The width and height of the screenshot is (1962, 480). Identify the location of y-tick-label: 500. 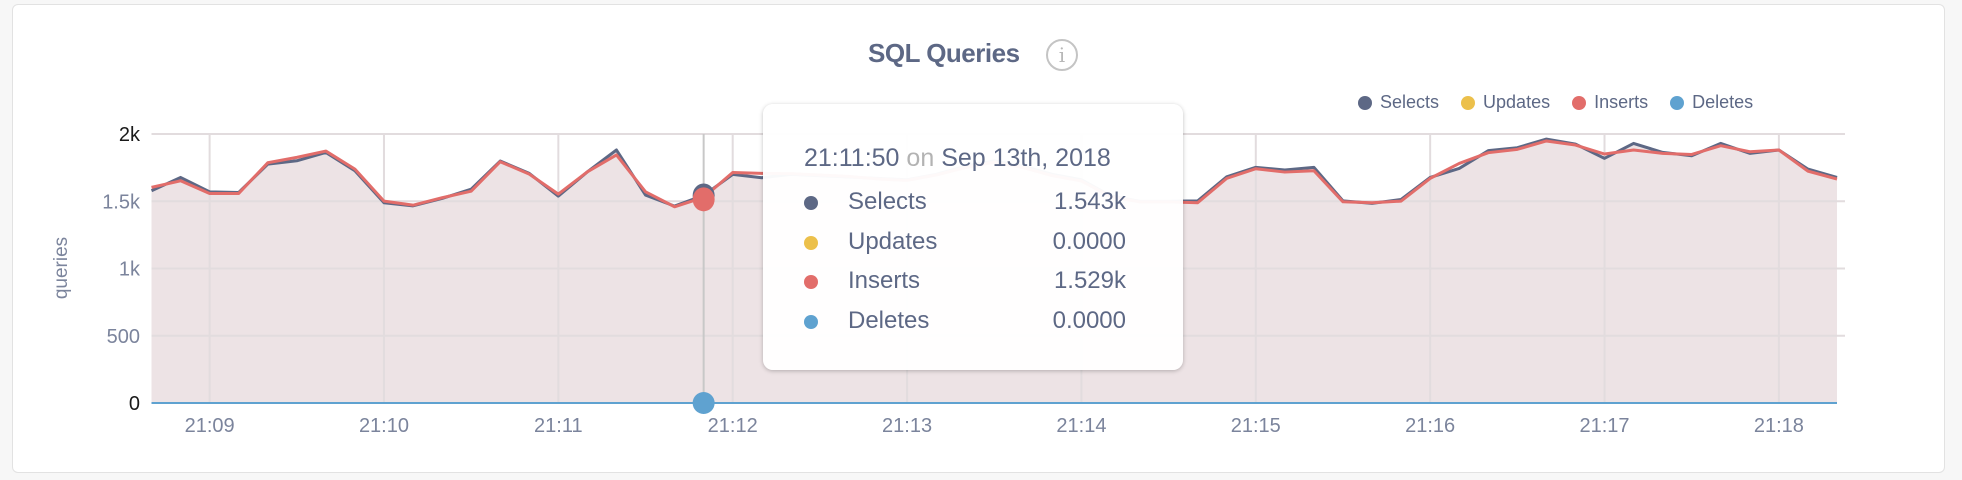
(123, 337).